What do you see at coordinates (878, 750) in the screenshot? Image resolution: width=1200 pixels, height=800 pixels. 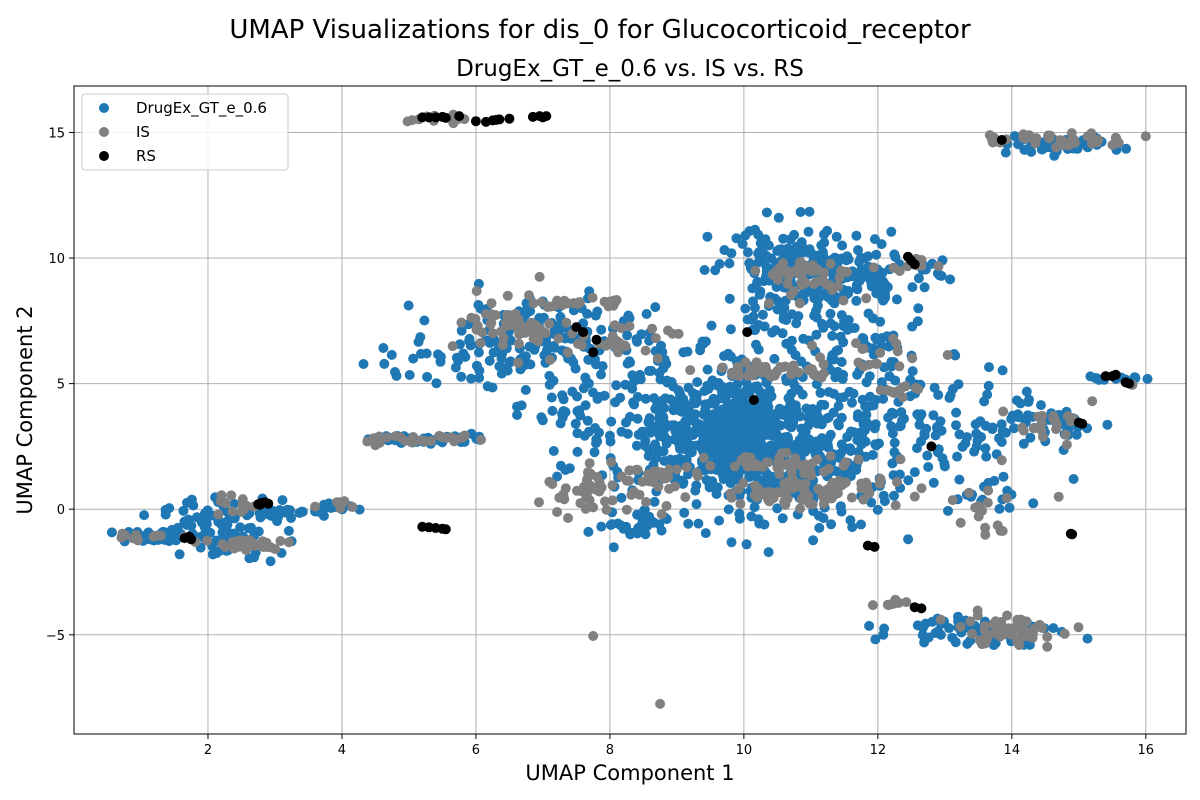 I see `x-tick-label: 12` at bounding box center [878, 750].